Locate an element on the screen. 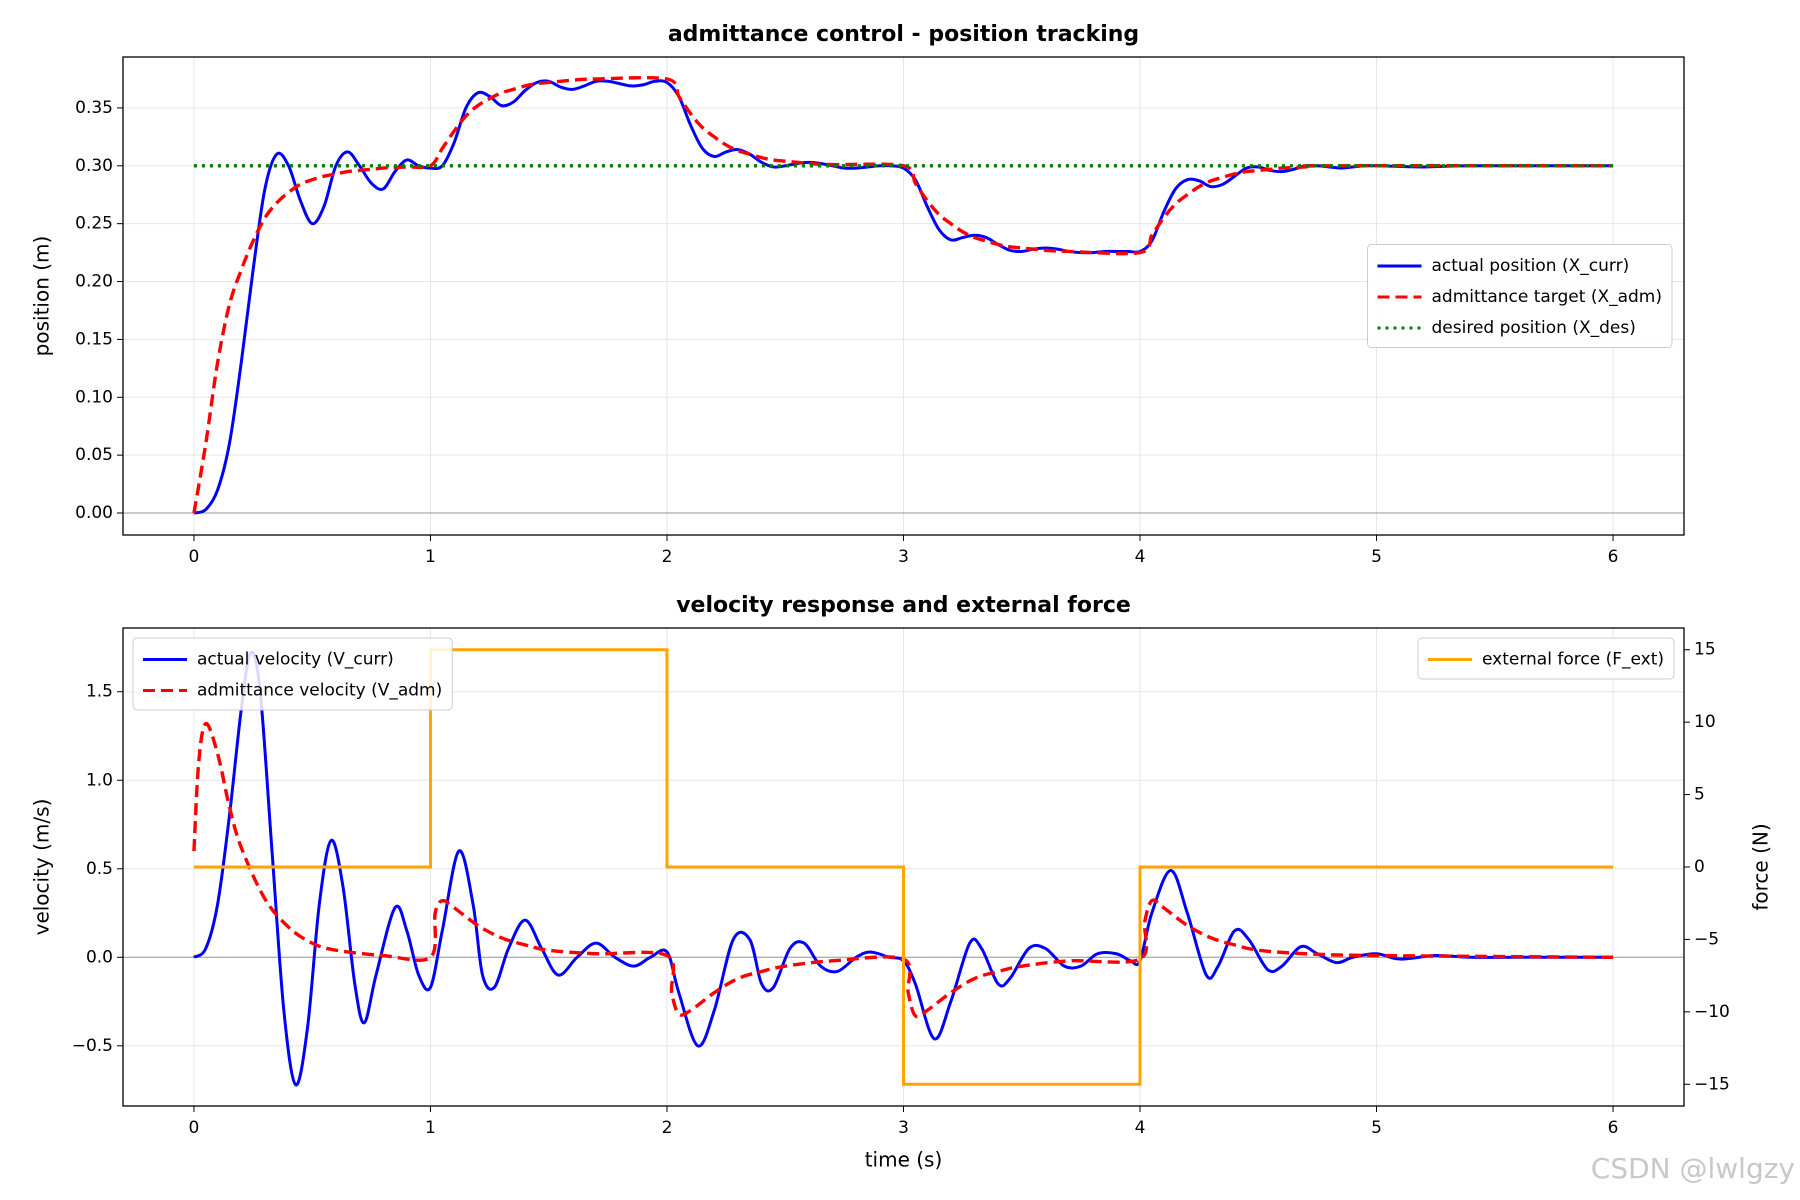  x-axis-label: time (s) is located at coordinates (904, 1160).